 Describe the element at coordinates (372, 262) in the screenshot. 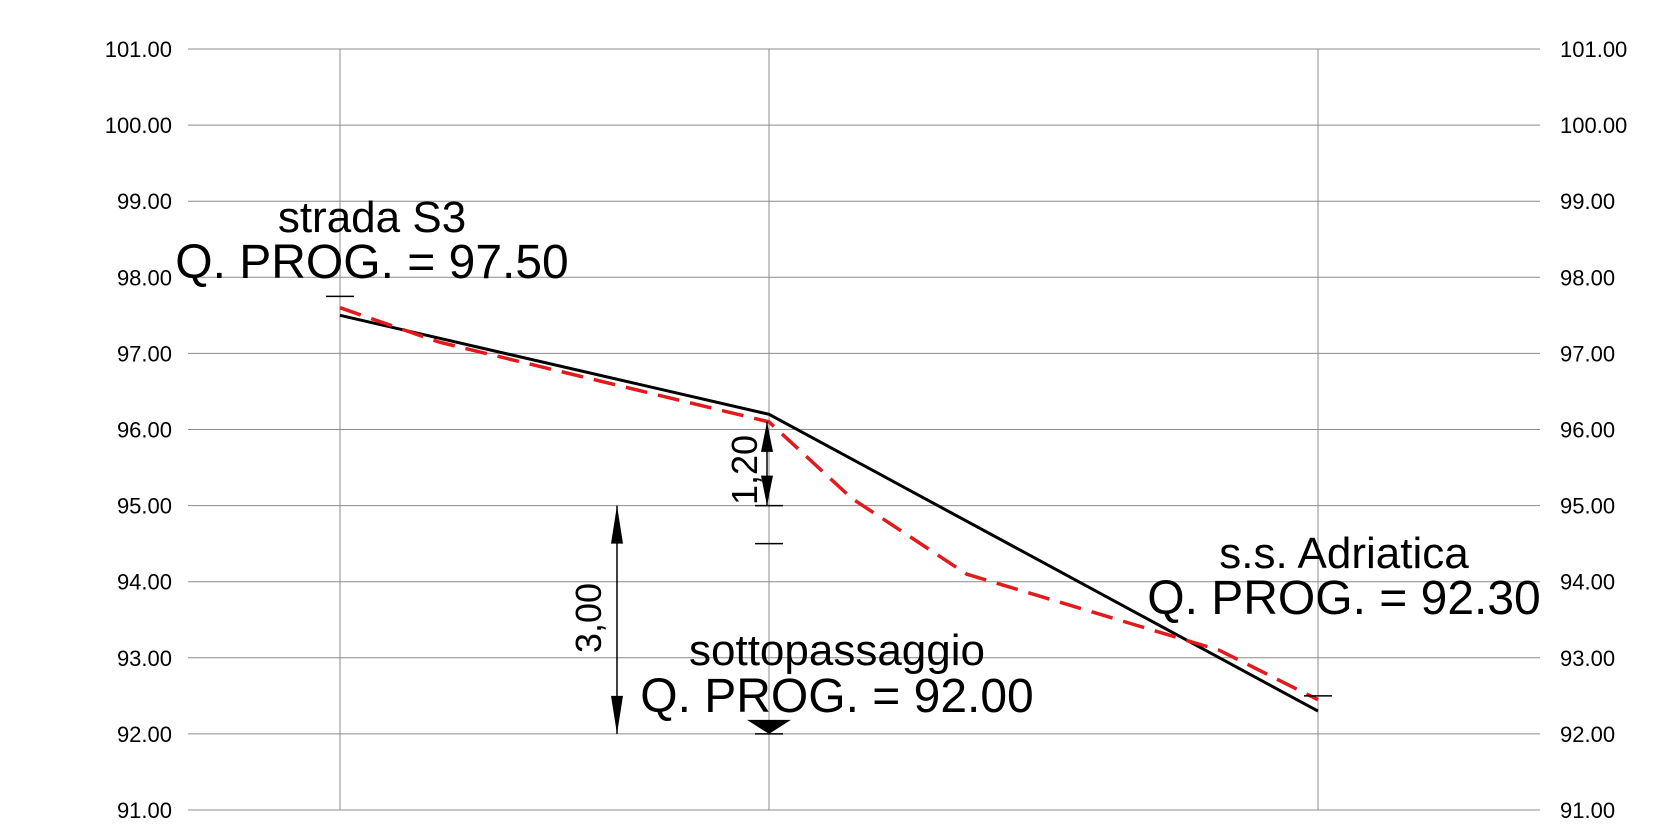

I see `start-quote-label: Q. PROG. = 97.50` at that location.